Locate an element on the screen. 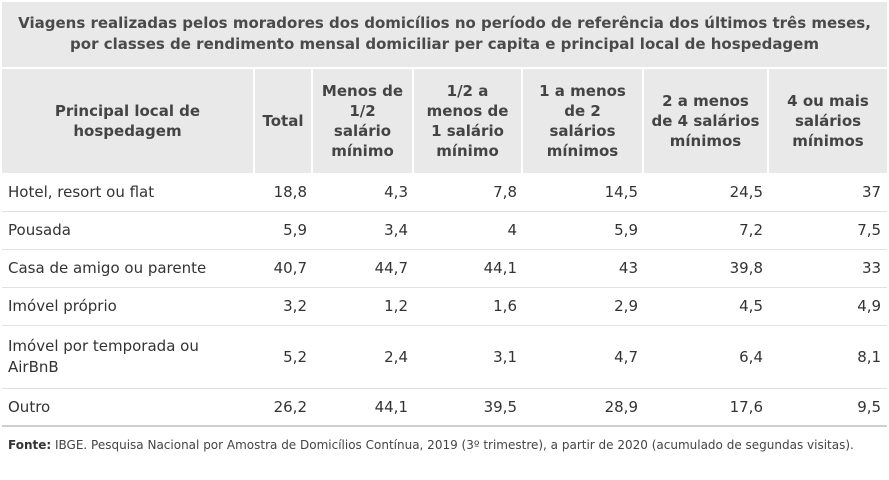 Image resolution: width=889 pixels, height=480 pixels. cell-value: 4,9 is located at coordinates (828, 307).